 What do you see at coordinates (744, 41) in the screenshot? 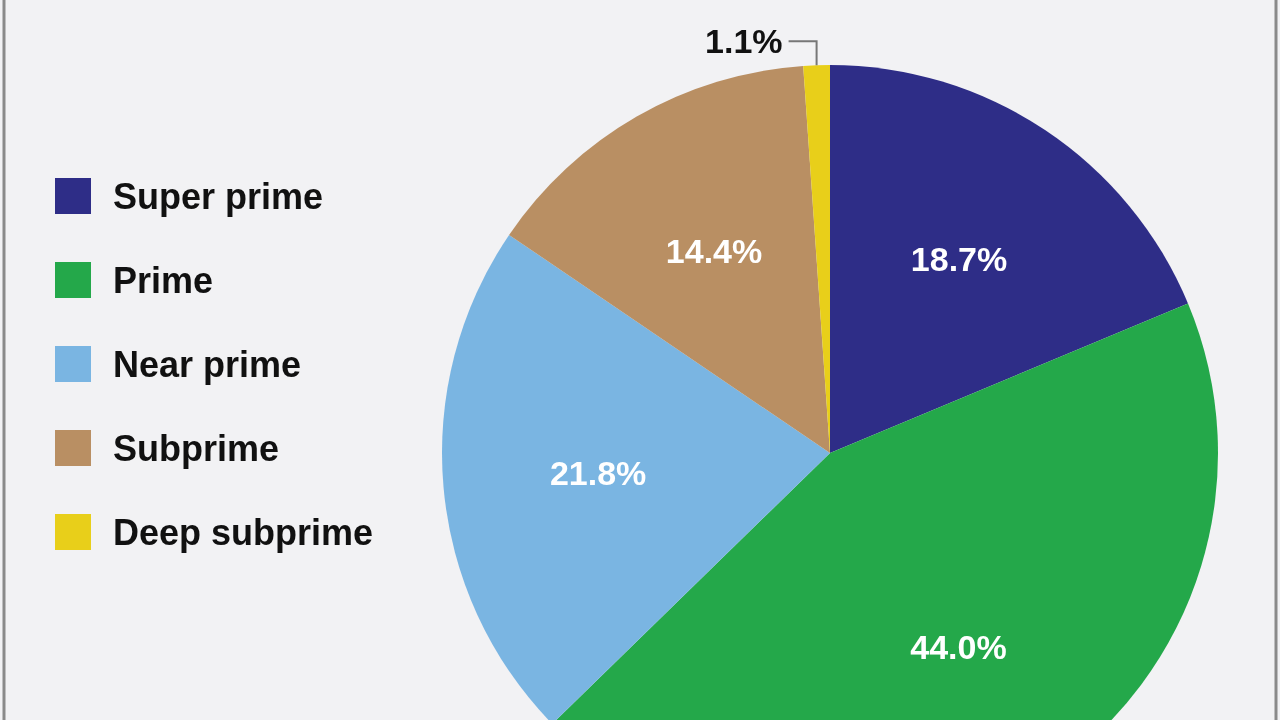
I see `data-label: 1.1%` at bounding box center [744, 41].